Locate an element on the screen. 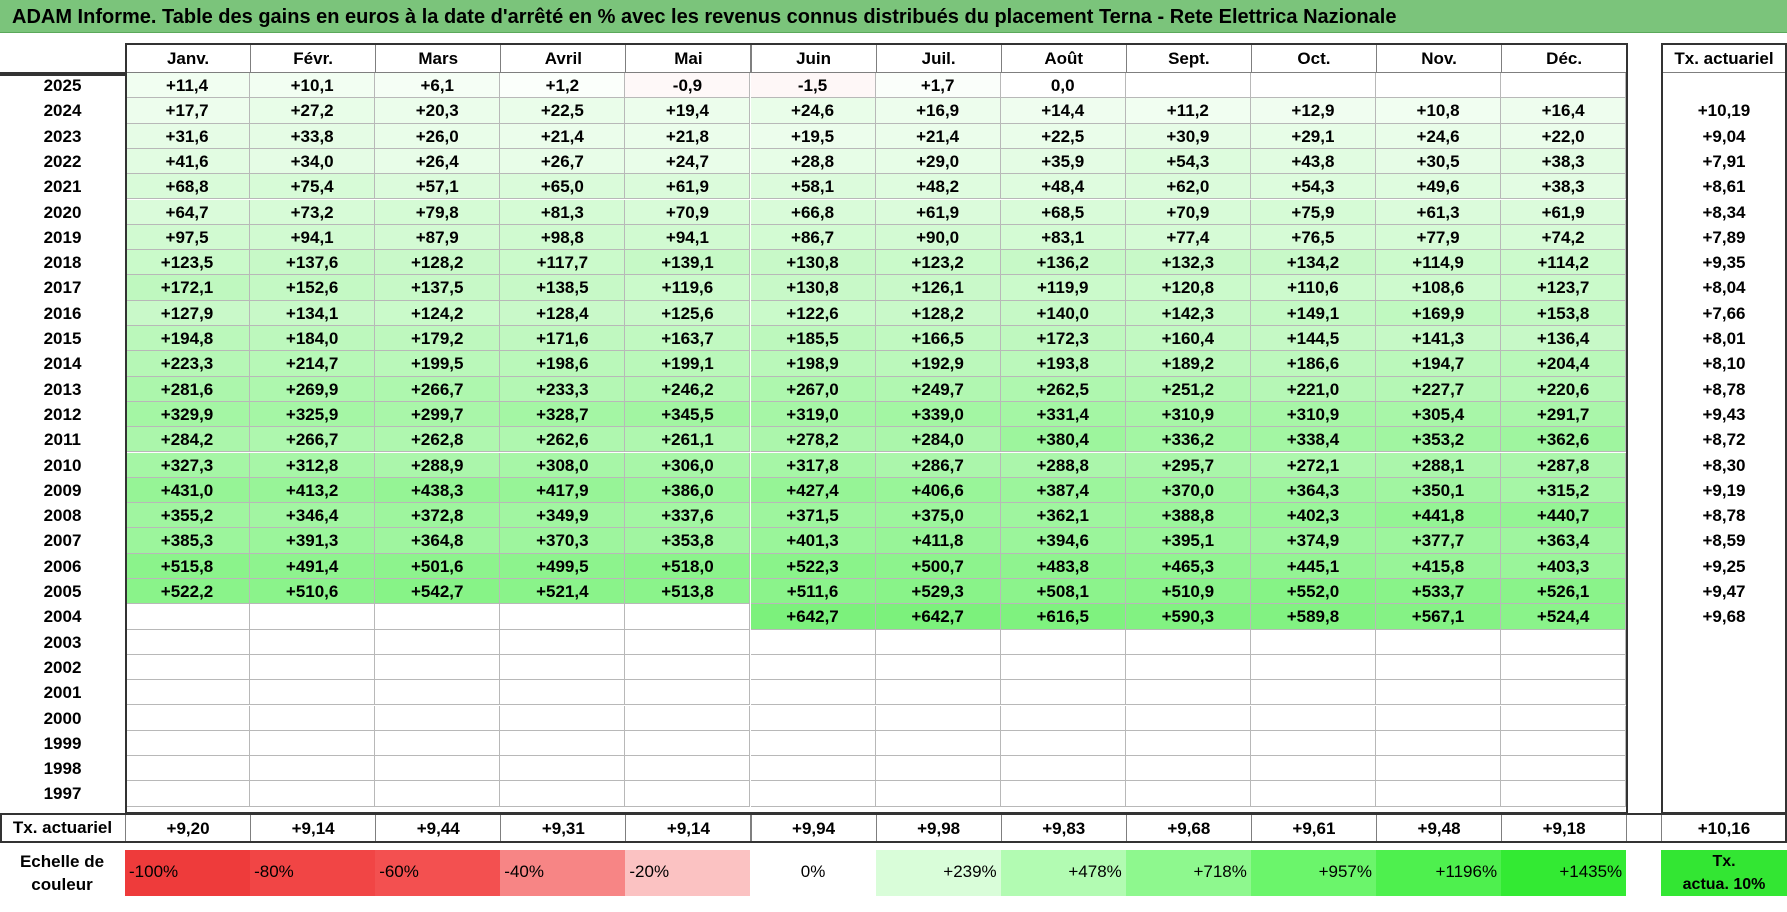 The image size is (1787, 912). table-cell: +401,3 is located at coordinates (813, 541).